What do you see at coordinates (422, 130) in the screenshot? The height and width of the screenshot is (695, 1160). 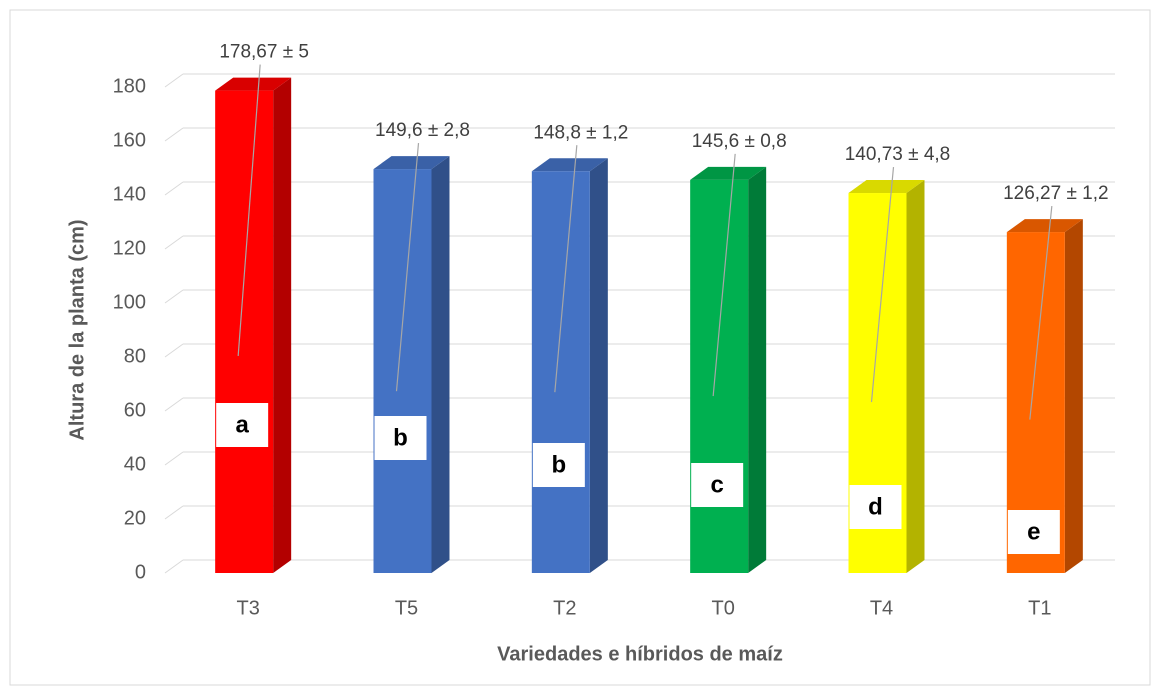 I see `value-label: 149,6 ± 2,8` at bounding box center [422, 130].